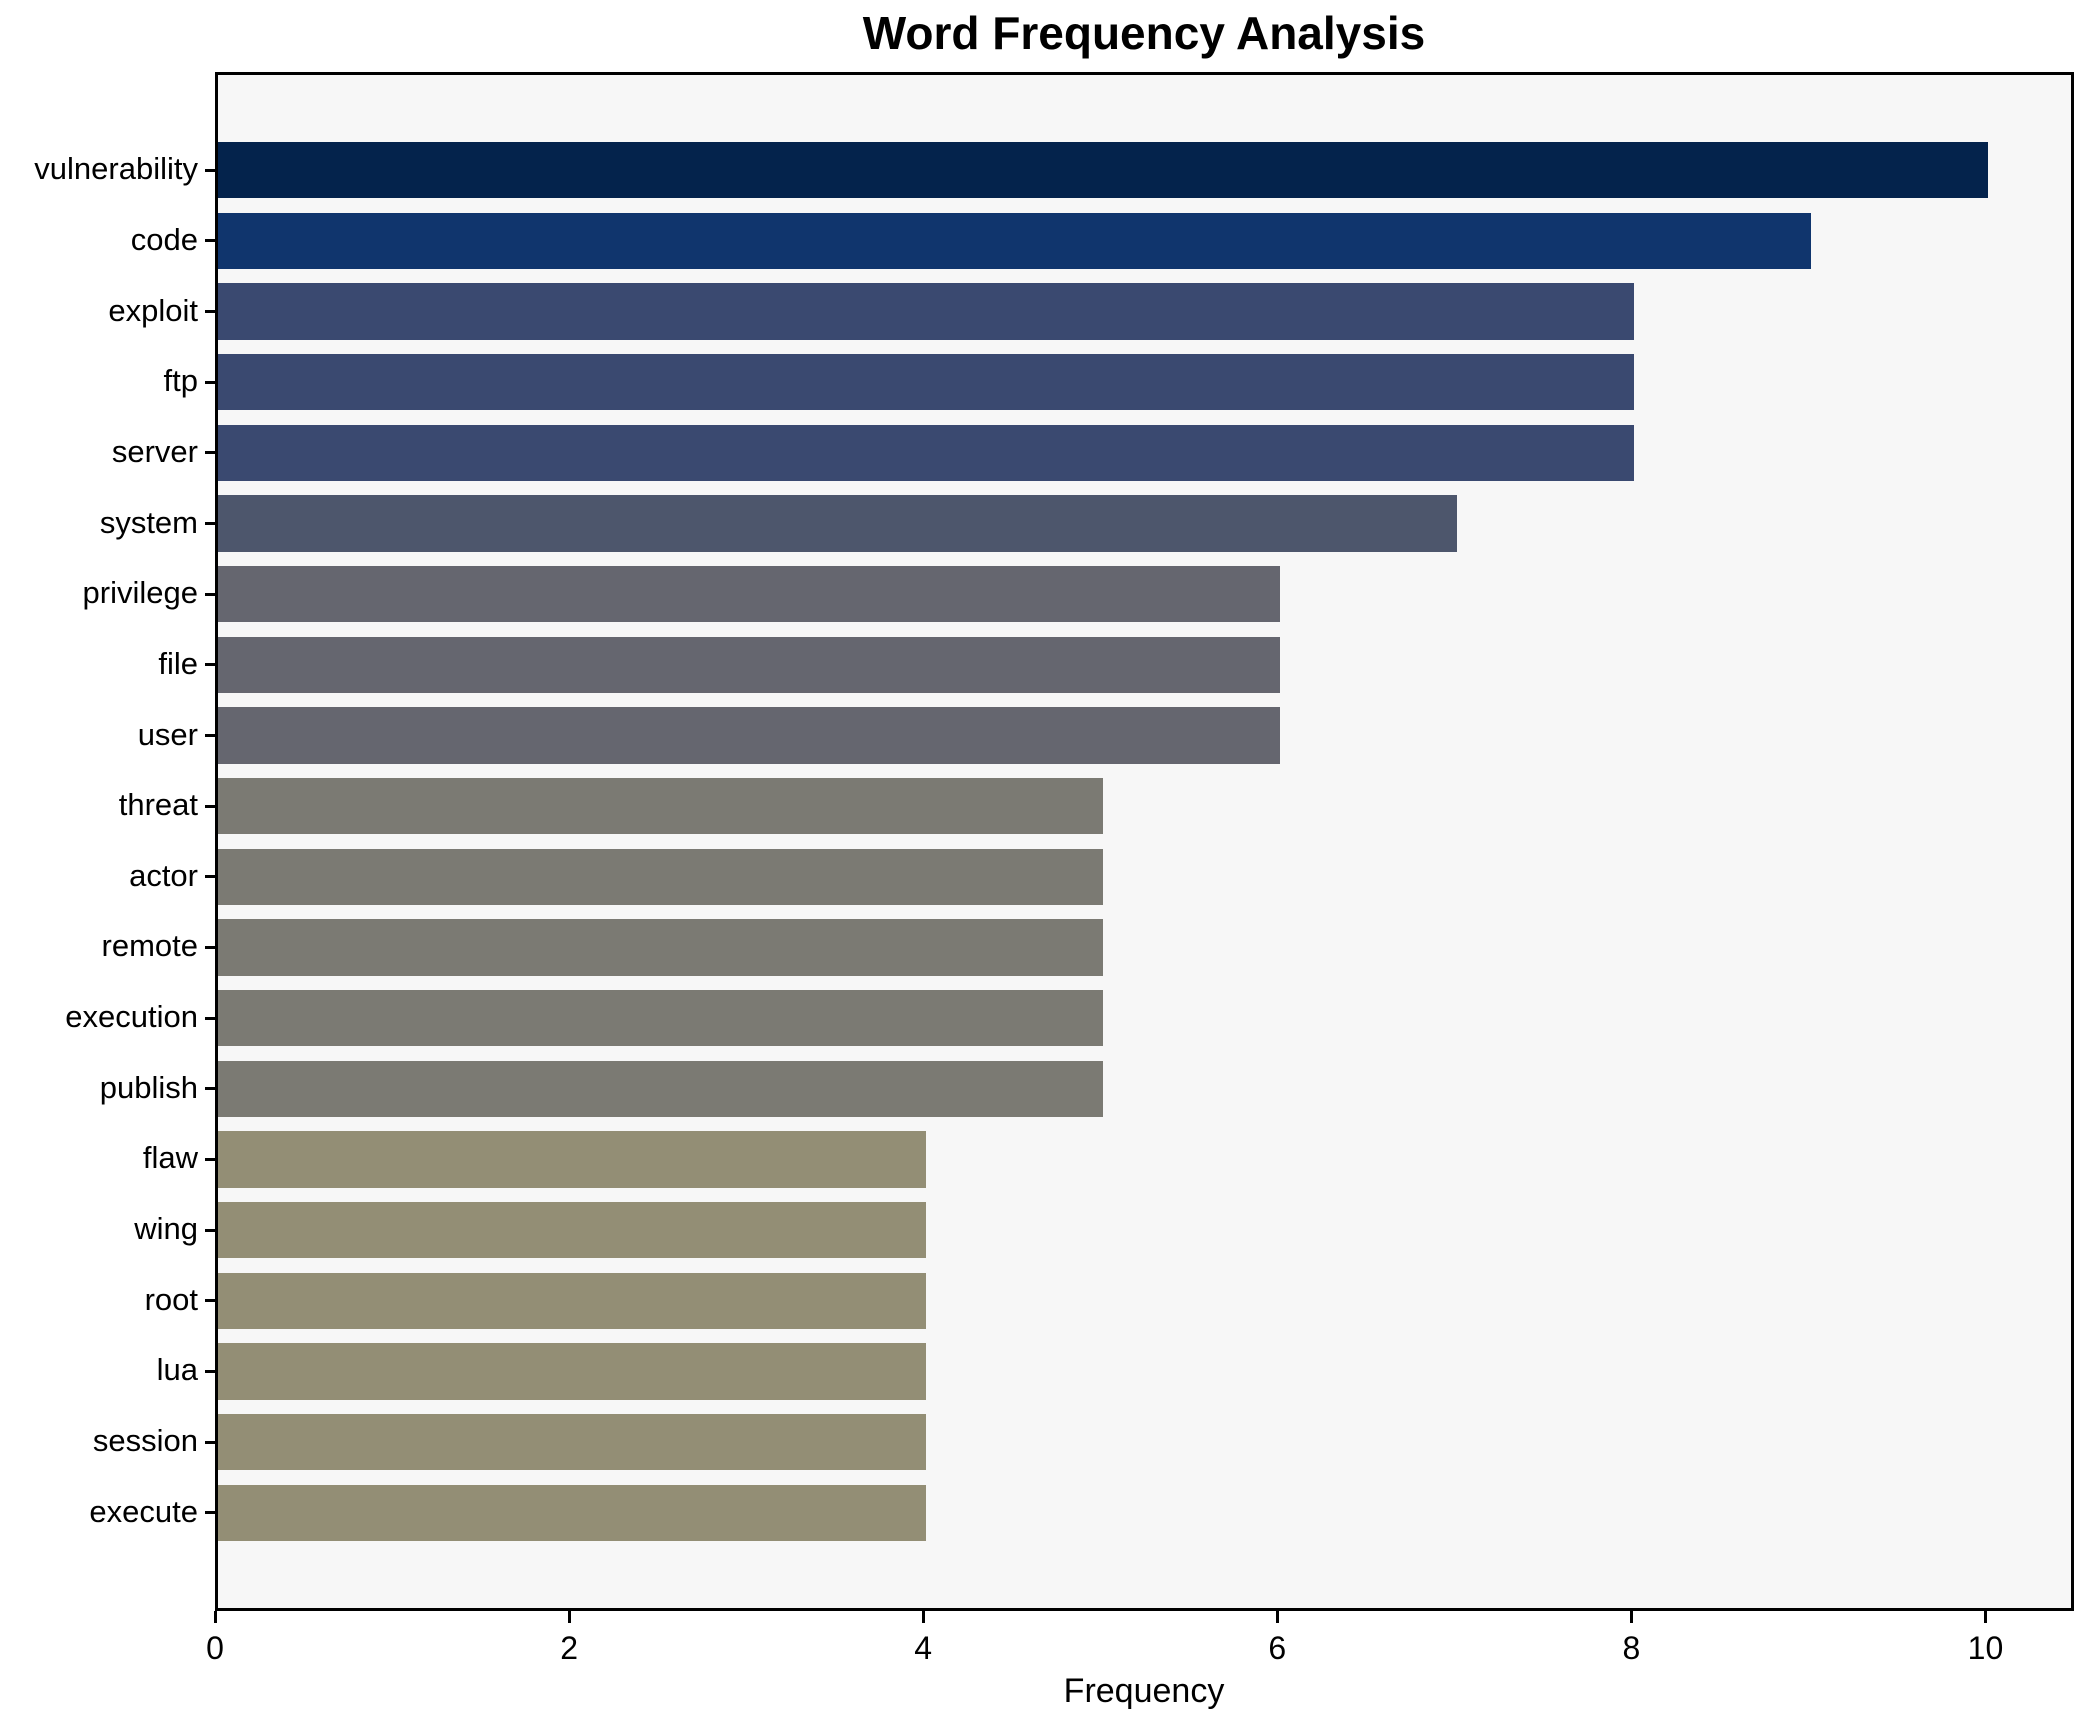 The width and height of the screenshot is (2095, 1722). I want to click on bar-wing, so click(572, 1230).